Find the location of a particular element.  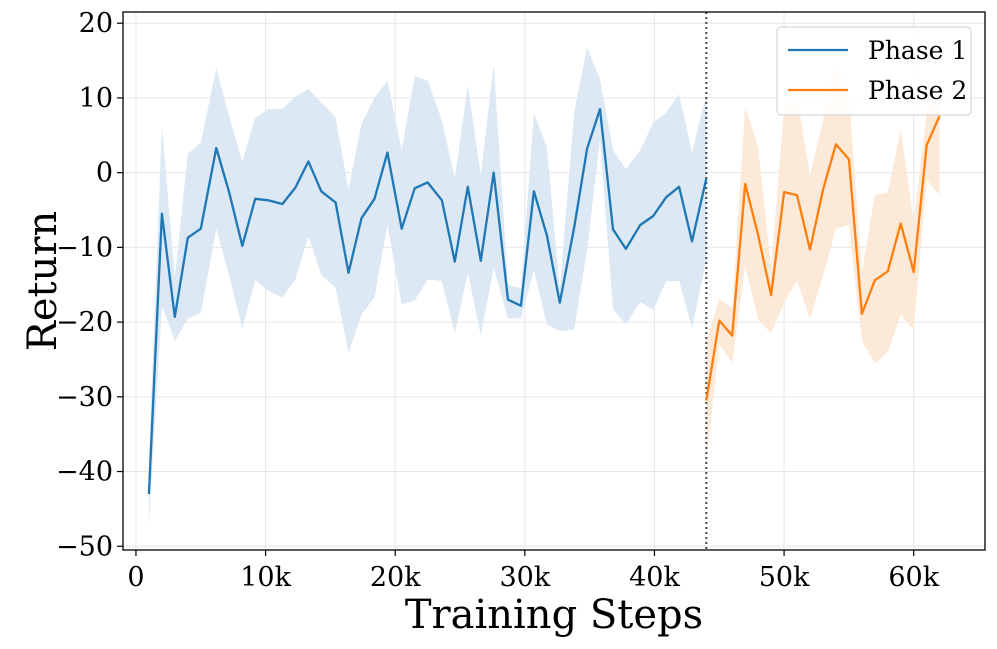

y-tick-label: −10 is located at coordinates (84, 247).